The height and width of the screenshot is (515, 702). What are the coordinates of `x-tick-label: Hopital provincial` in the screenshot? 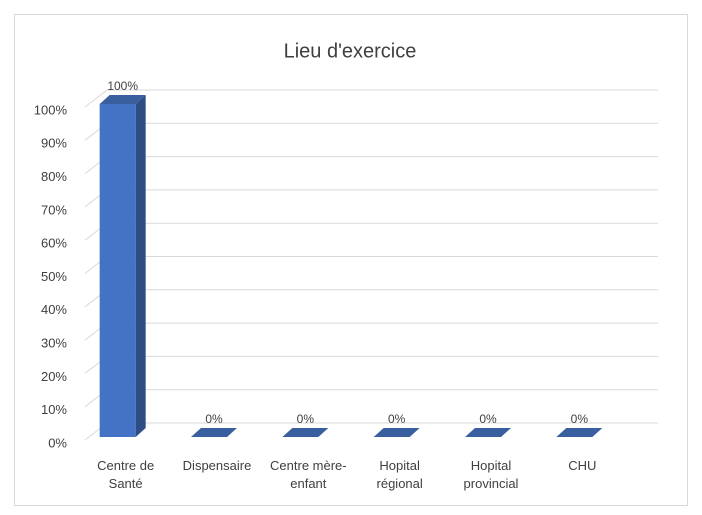 It's located at (491, 474).